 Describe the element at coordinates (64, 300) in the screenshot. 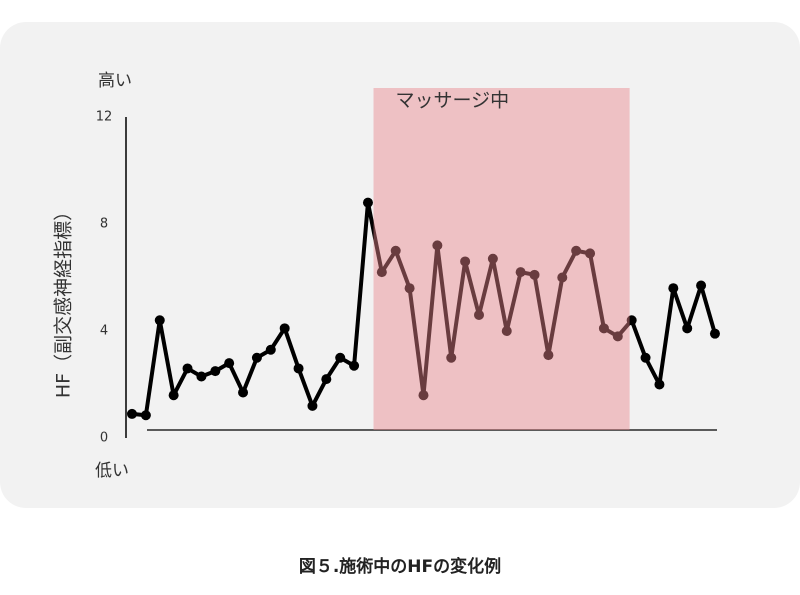

I see `y-axis-label: HF（副交感神経指標）` at that location.